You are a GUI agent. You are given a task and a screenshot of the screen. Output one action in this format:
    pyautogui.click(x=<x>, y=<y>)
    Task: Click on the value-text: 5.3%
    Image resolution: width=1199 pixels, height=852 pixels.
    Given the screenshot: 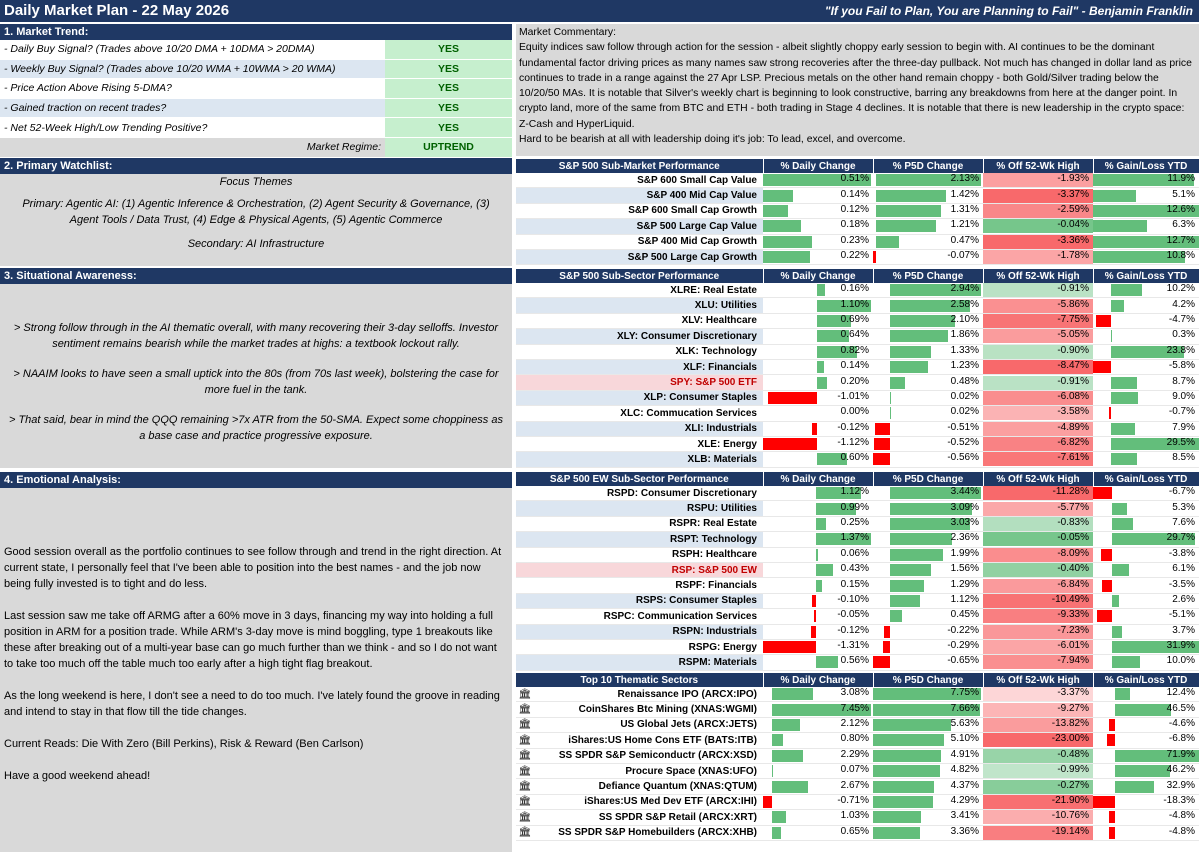 What is the action you would take?
    pyautogui.click(x=1183, y=507)
    